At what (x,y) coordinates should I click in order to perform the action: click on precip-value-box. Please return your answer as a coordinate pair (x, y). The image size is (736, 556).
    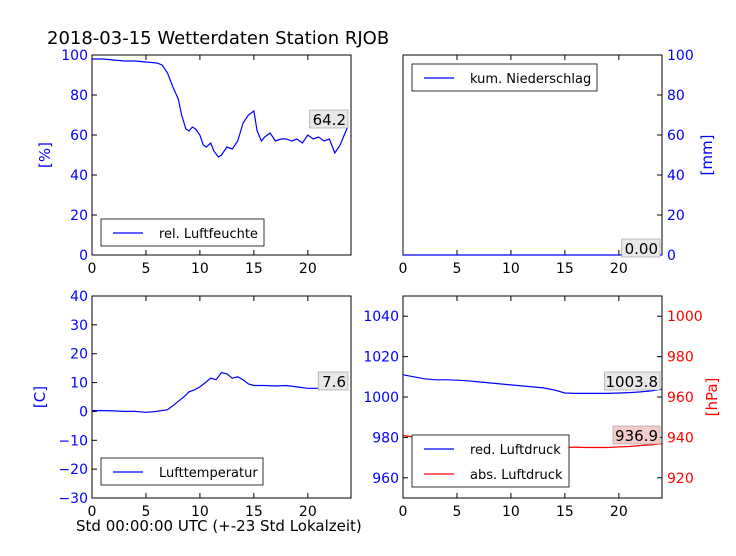
    Looking at the image, I should click on (641, 248).